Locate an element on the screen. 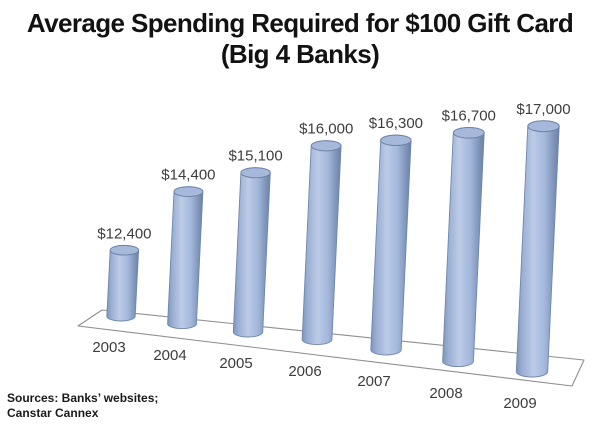 This screenshot has height=429, width=600. x-axis-tick-label: 2007 is located at coordinates (373, 381).